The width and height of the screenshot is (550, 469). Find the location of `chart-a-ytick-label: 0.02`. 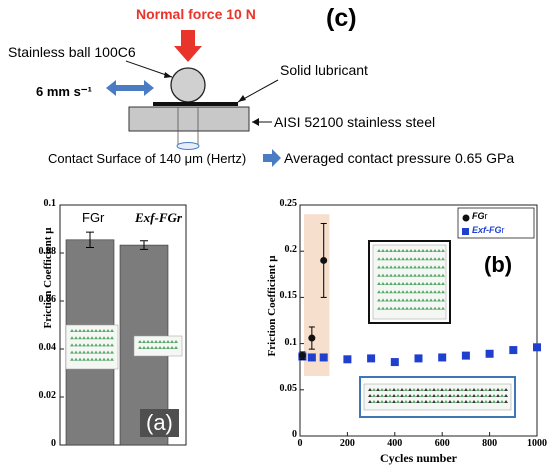

chart-a-ytick-label: 0.02 is located at coordinates (47, 395).